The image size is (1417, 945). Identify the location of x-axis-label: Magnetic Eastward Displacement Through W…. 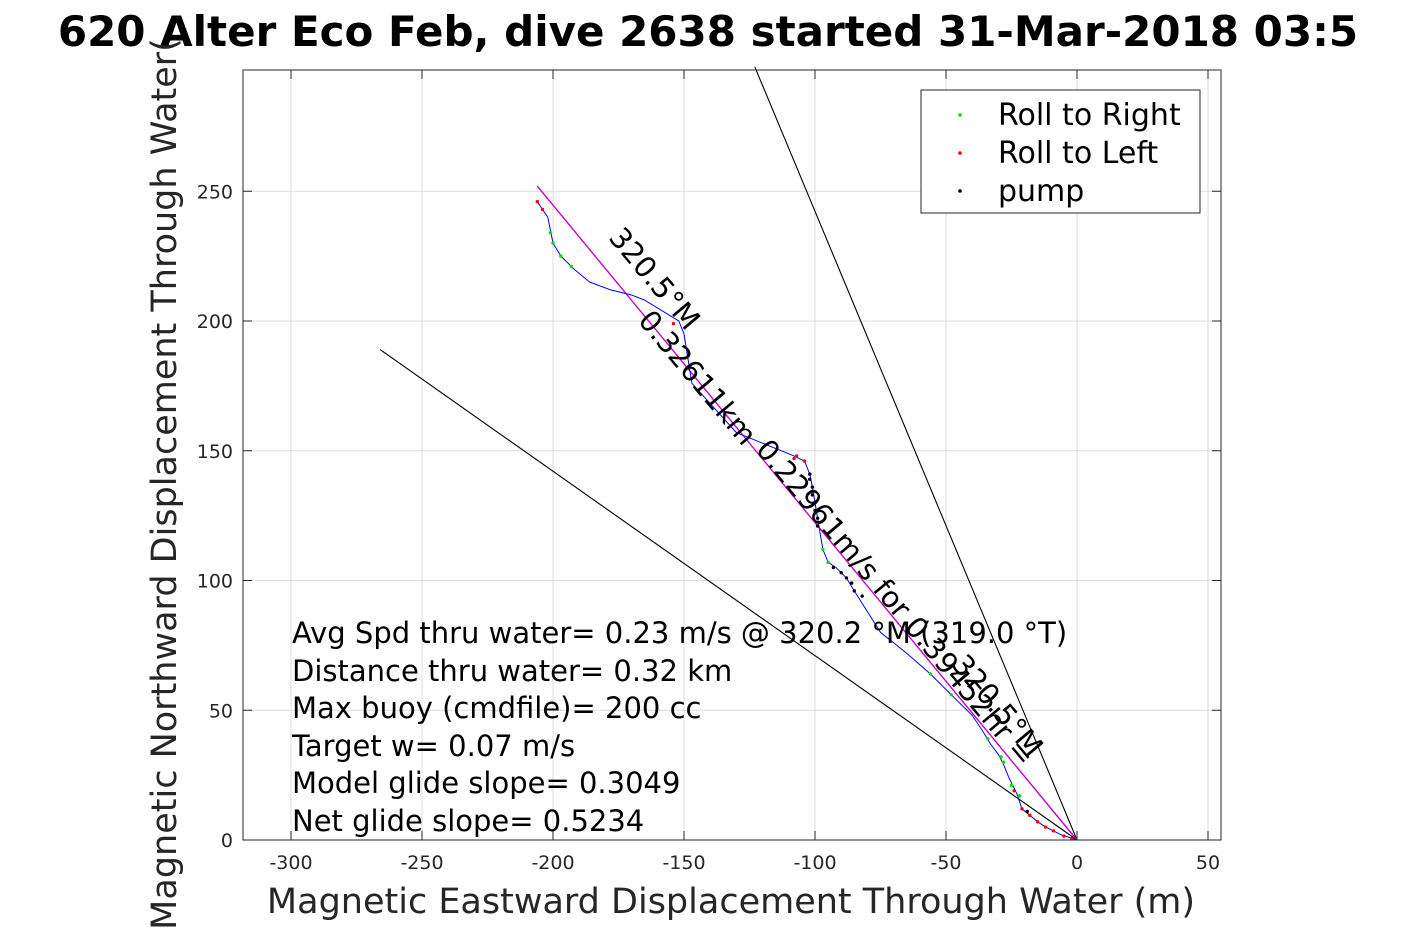
(731, 902).